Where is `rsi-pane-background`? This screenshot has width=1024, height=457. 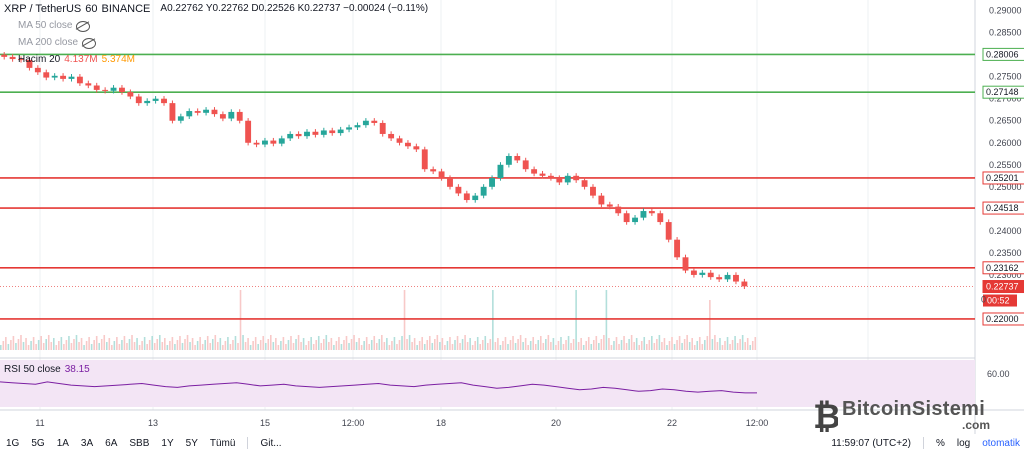
rsi-pane-background is located at coordinates (487, 383).